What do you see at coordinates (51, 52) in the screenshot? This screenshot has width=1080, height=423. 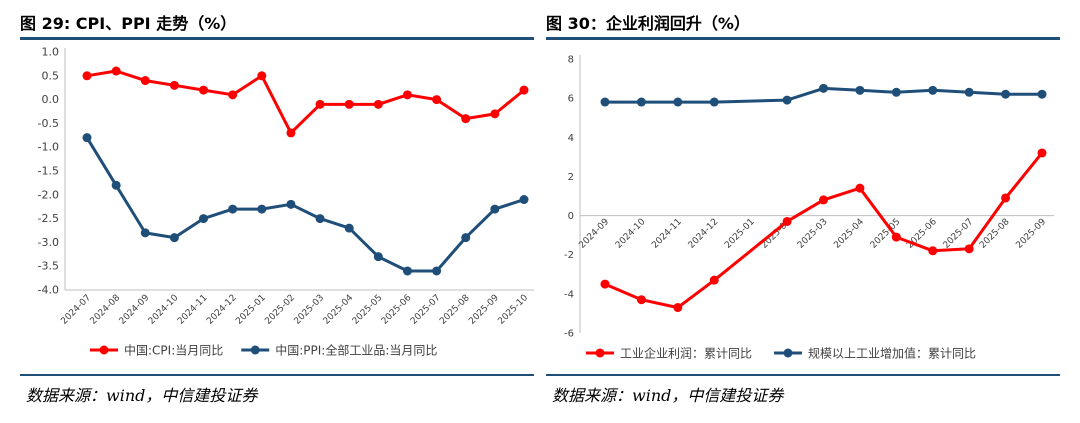 I see `y-tick-label: 1.0` at bounding box center [51, 52].